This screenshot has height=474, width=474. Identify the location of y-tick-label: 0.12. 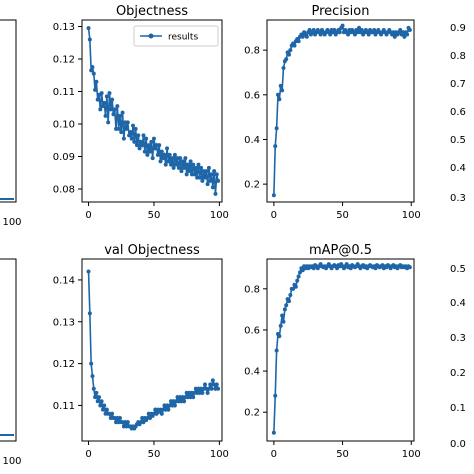
(64, 60).